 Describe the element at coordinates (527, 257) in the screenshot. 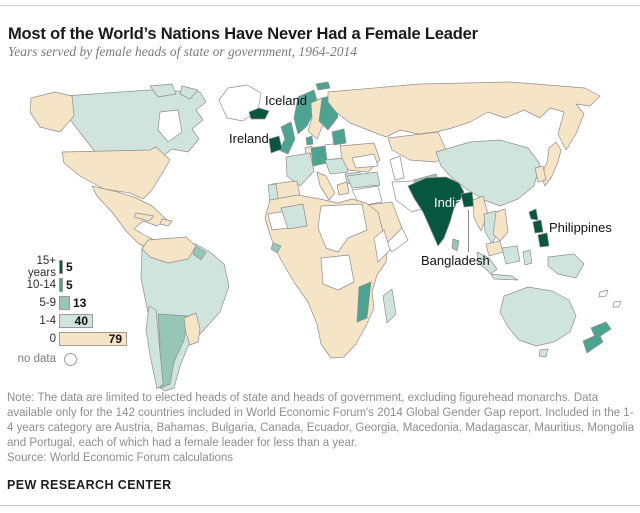

I see `country-indonesia-sulawesi` at that location.